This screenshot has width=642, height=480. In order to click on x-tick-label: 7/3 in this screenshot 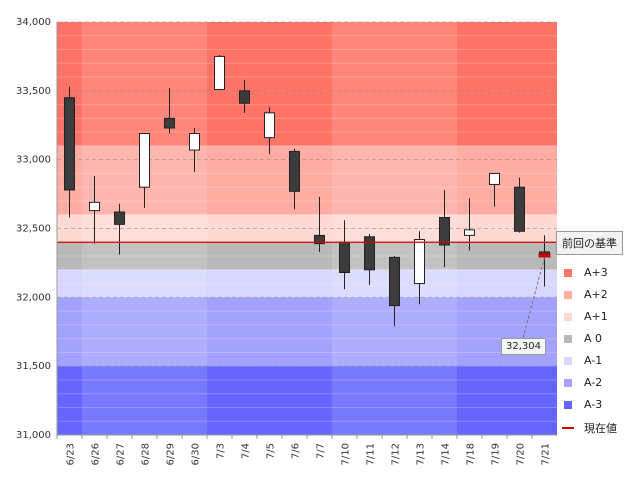, I will do `click(221, 451)`.